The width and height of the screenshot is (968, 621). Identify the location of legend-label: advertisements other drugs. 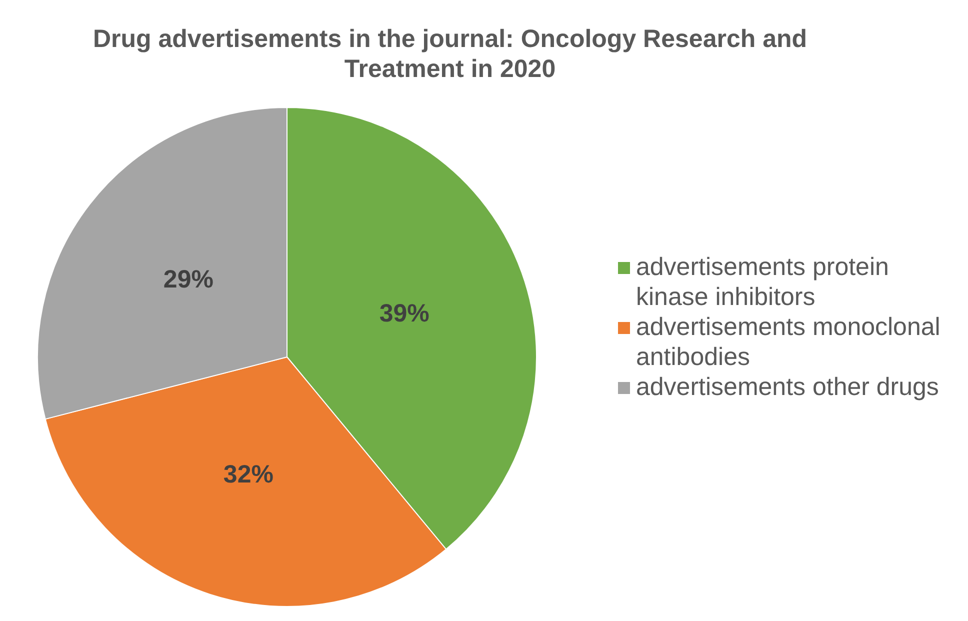
(787, 387).